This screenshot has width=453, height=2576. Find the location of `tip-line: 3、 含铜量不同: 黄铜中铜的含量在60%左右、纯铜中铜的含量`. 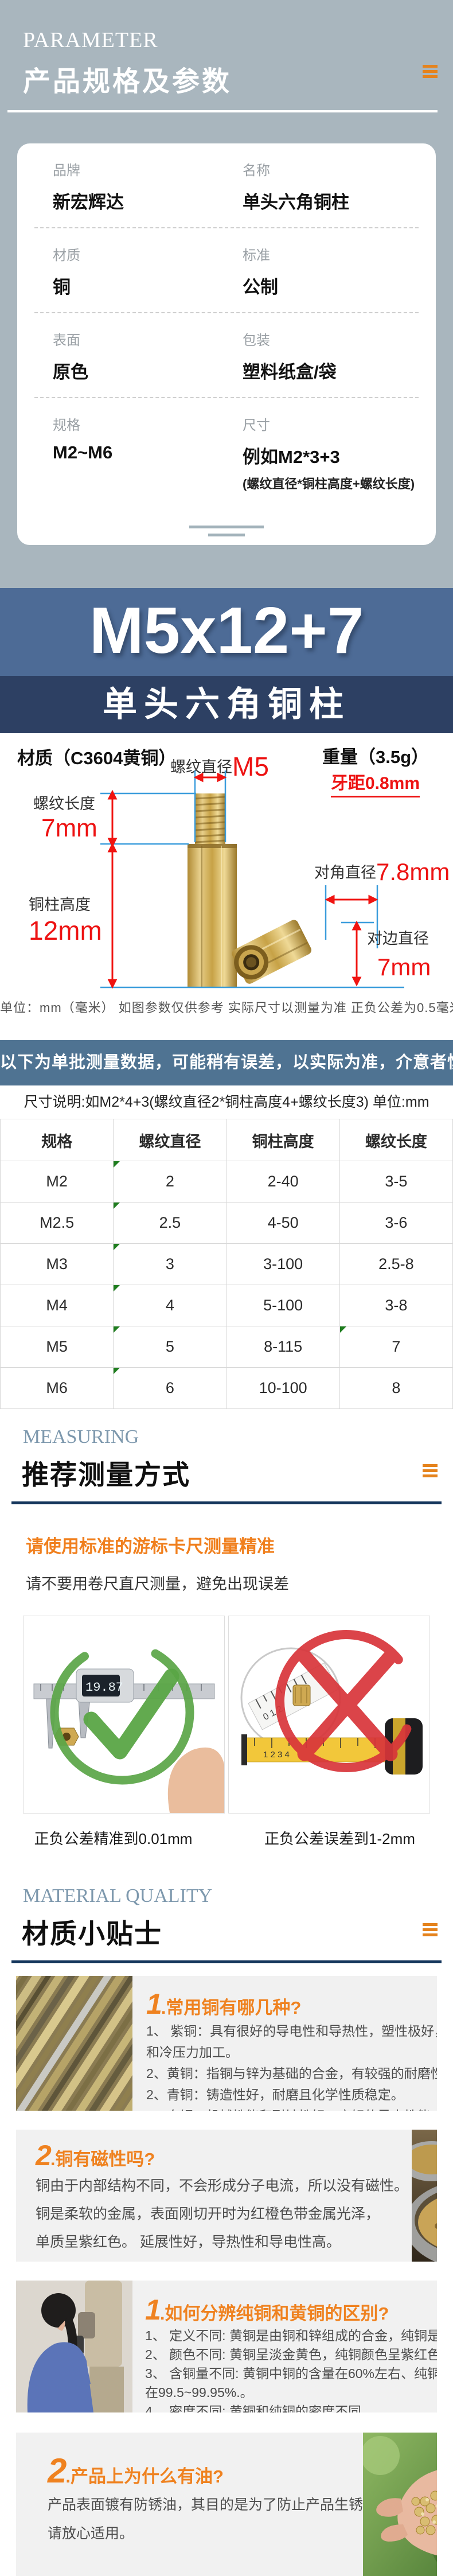

tip-line: 3、 含铜量不同: 黄铜中铜的含量在60%左右、纯铜中铜的含量 is located at coordinates (291, 2373).